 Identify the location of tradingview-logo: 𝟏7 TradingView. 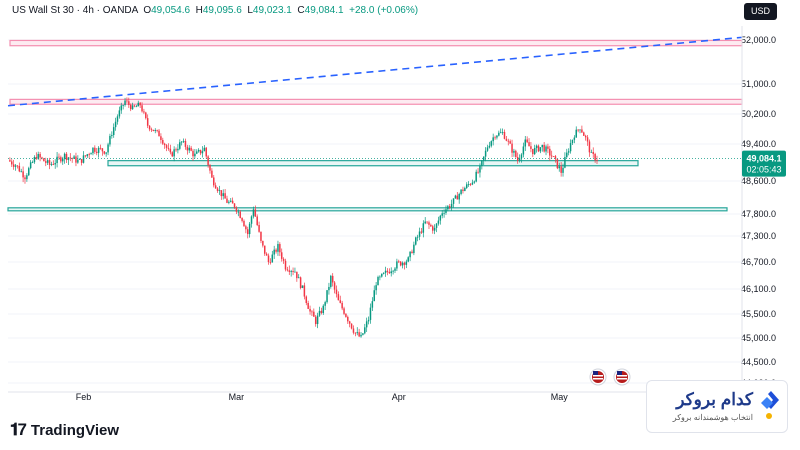
(64, 430).